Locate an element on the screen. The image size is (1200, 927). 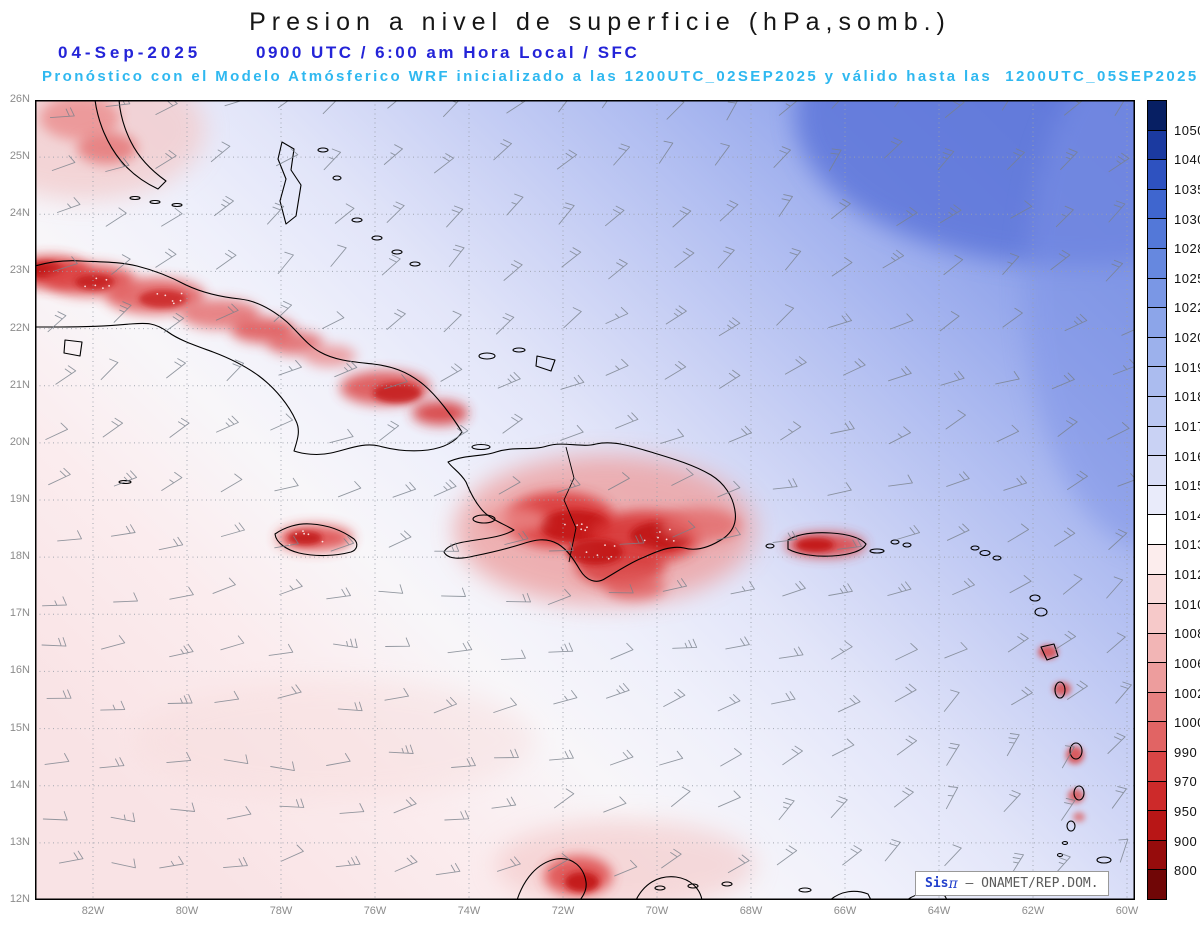
coast-jamaica is located at coordinates (316, 540).